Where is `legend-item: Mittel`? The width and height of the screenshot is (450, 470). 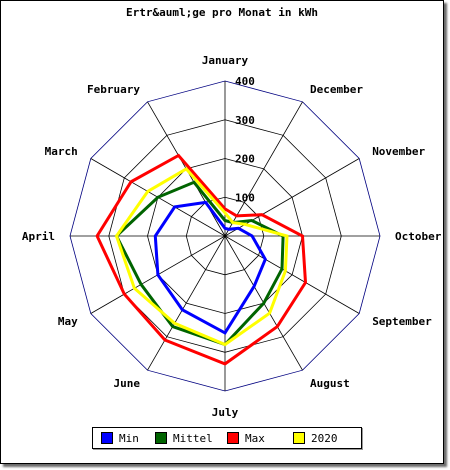
legend-item: Mittel is located at coordinates (184, 438).